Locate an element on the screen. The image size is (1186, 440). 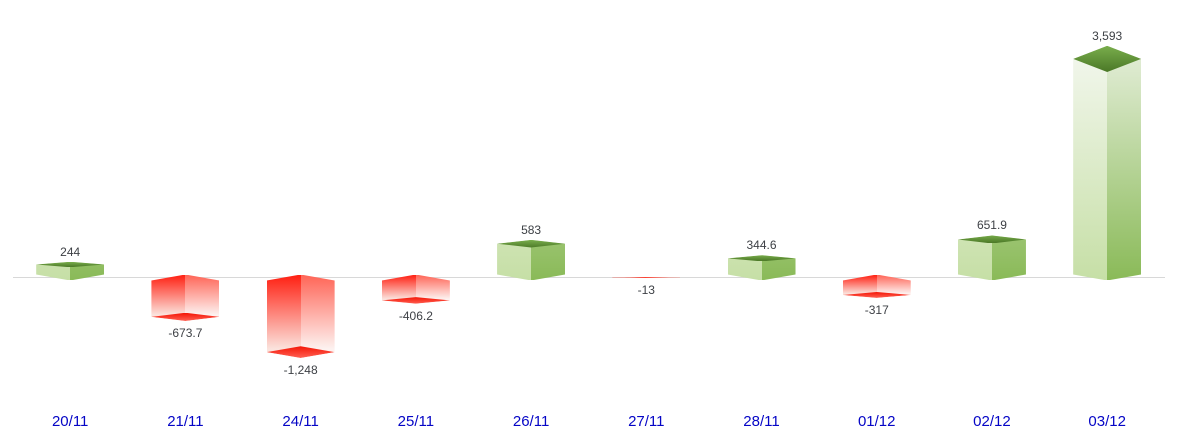
value-label: 244 is located at coordinates (70, 251).